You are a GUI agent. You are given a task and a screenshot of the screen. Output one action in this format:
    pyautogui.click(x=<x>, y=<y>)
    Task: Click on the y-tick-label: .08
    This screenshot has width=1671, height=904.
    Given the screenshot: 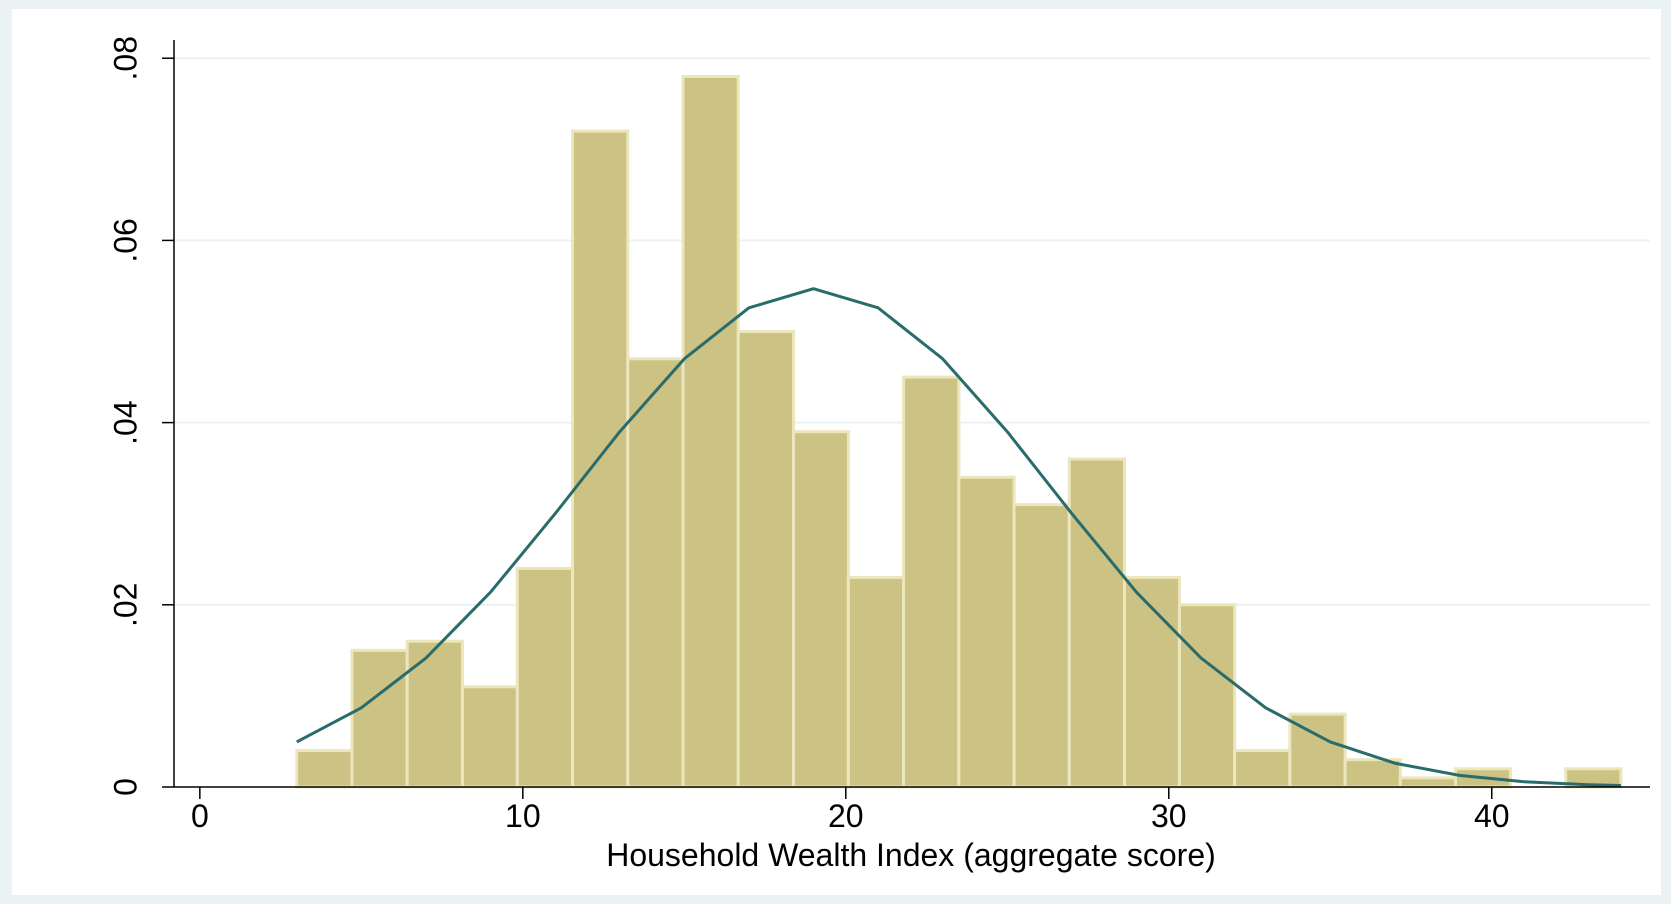 What is the action you would take?
    pyautogui.click(x=125, y=58)
    